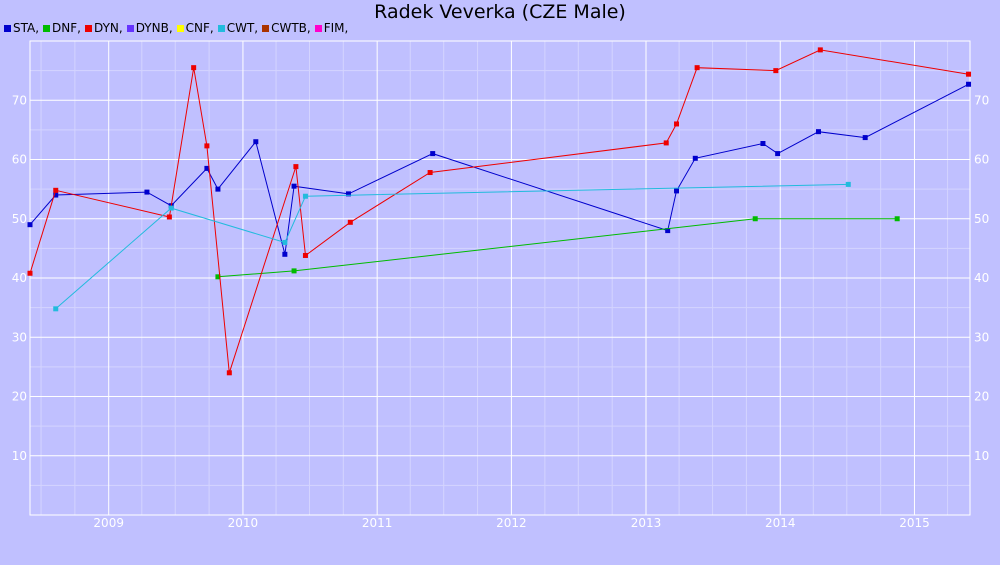  I want to click on legend-item: FIM,, so click(331, 28).